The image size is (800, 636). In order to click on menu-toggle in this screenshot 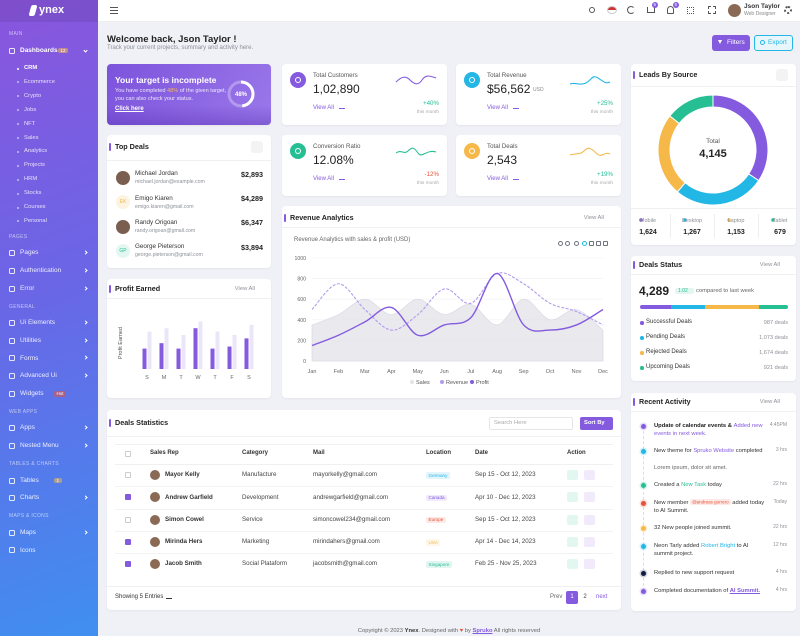, I will do `click(114, 7)`.